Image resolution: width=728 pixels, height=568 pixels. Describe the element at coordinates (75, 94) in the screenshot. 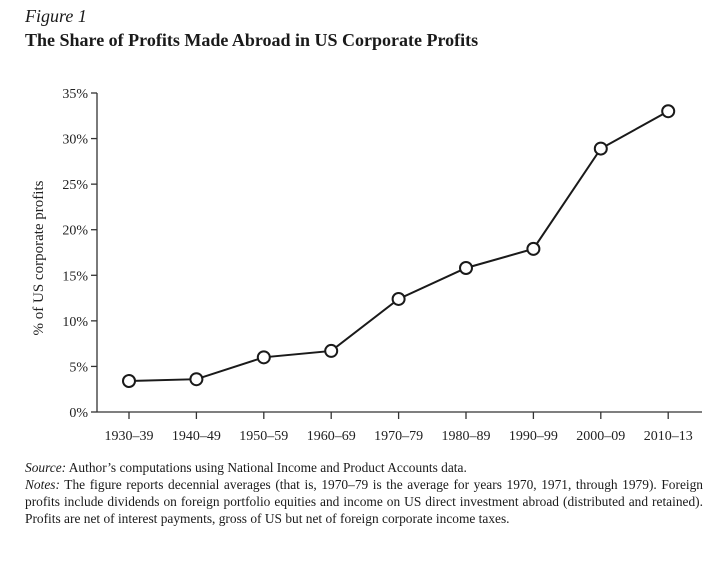

I see `y-tick-label: 35%` at that location.